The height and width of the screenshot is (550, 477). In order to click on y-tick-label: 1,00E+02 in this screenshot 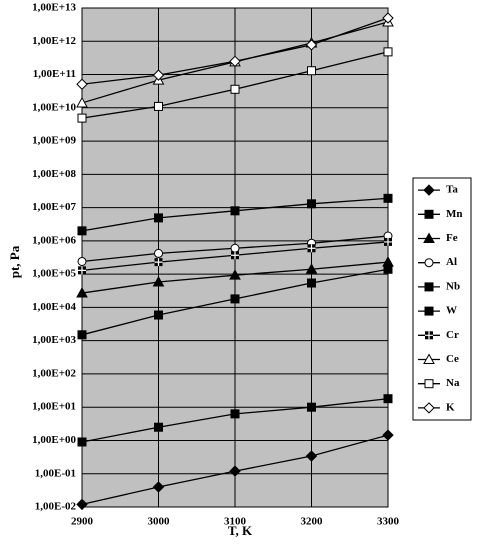, I will do `click(54, 373)`.